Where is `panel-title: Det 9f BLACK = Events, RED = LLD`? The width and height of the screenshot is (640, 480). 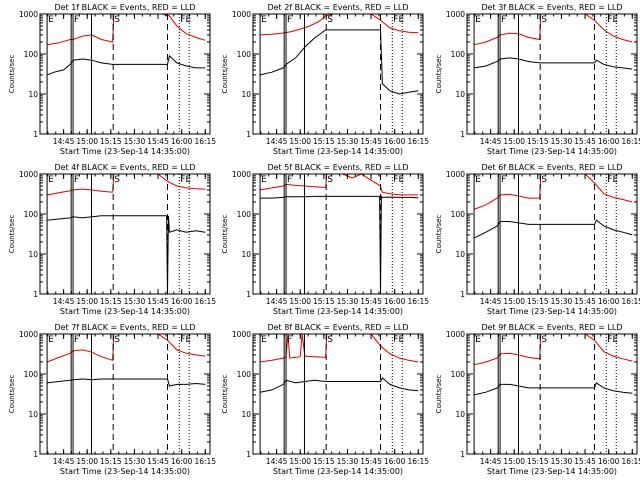 panel-title: Det 9f BLACK = Events, RED = LLD is located at coordinates (551, 327).